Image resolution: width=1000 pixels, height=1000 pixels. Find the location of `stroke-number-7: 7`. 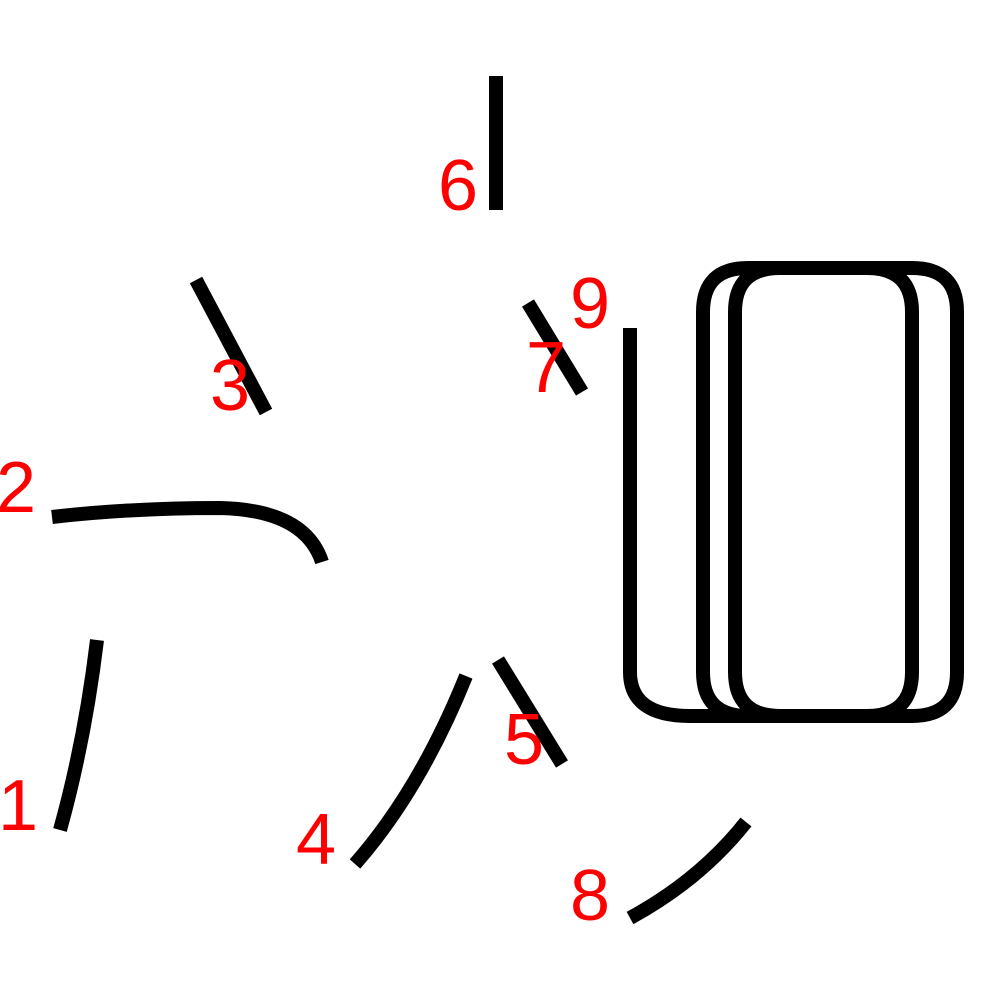

stroke-number-7: 7 is located at coordinates (546, 368).